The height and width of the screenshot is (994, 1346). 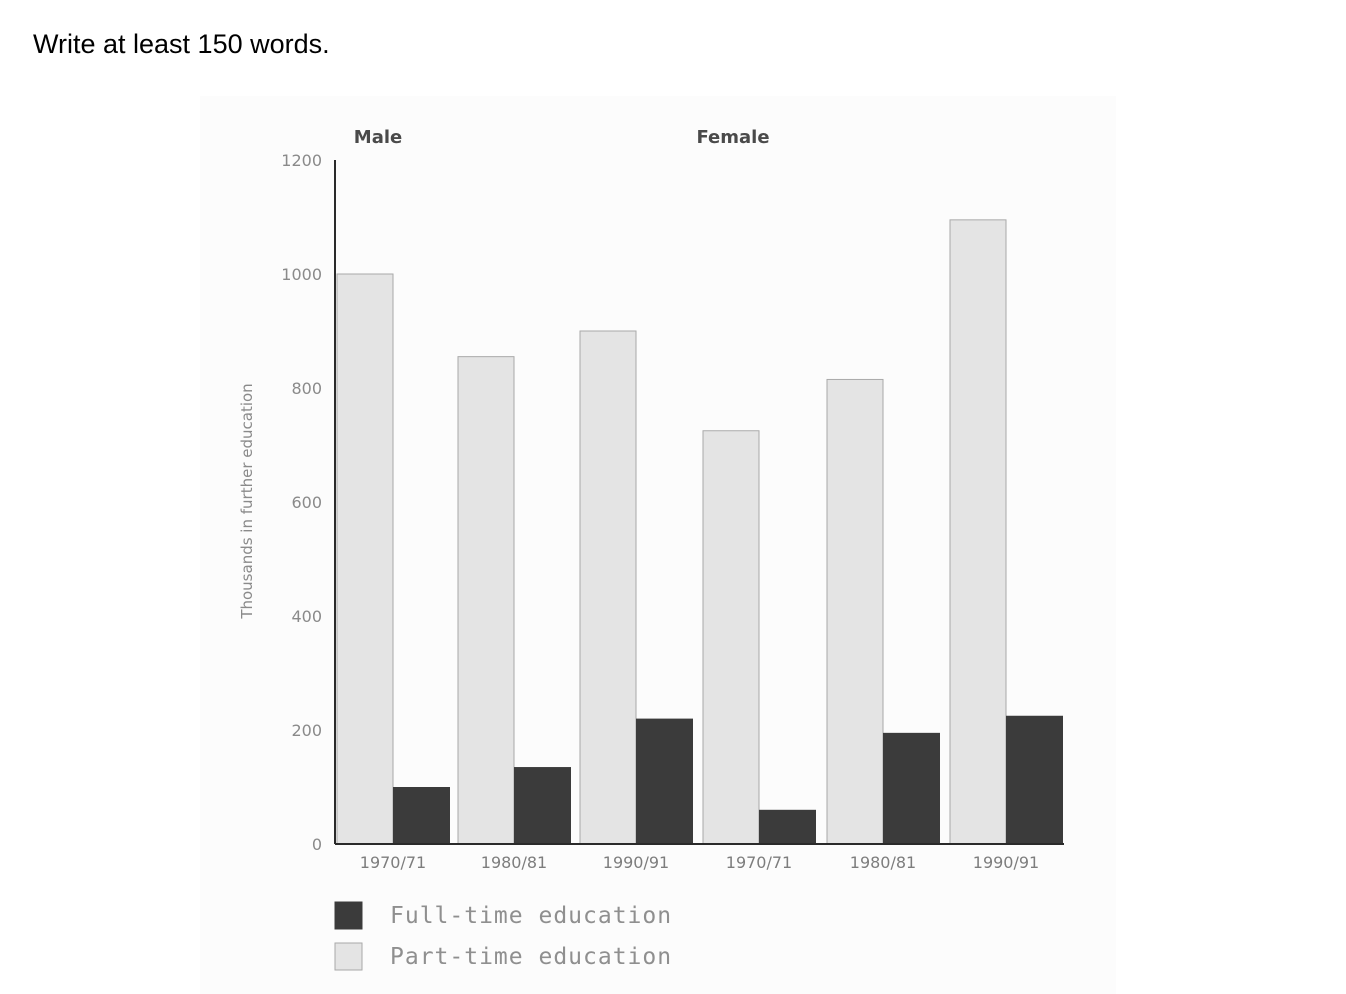 I want to click on y-tick-label: 400, so click(x=306, y=616).